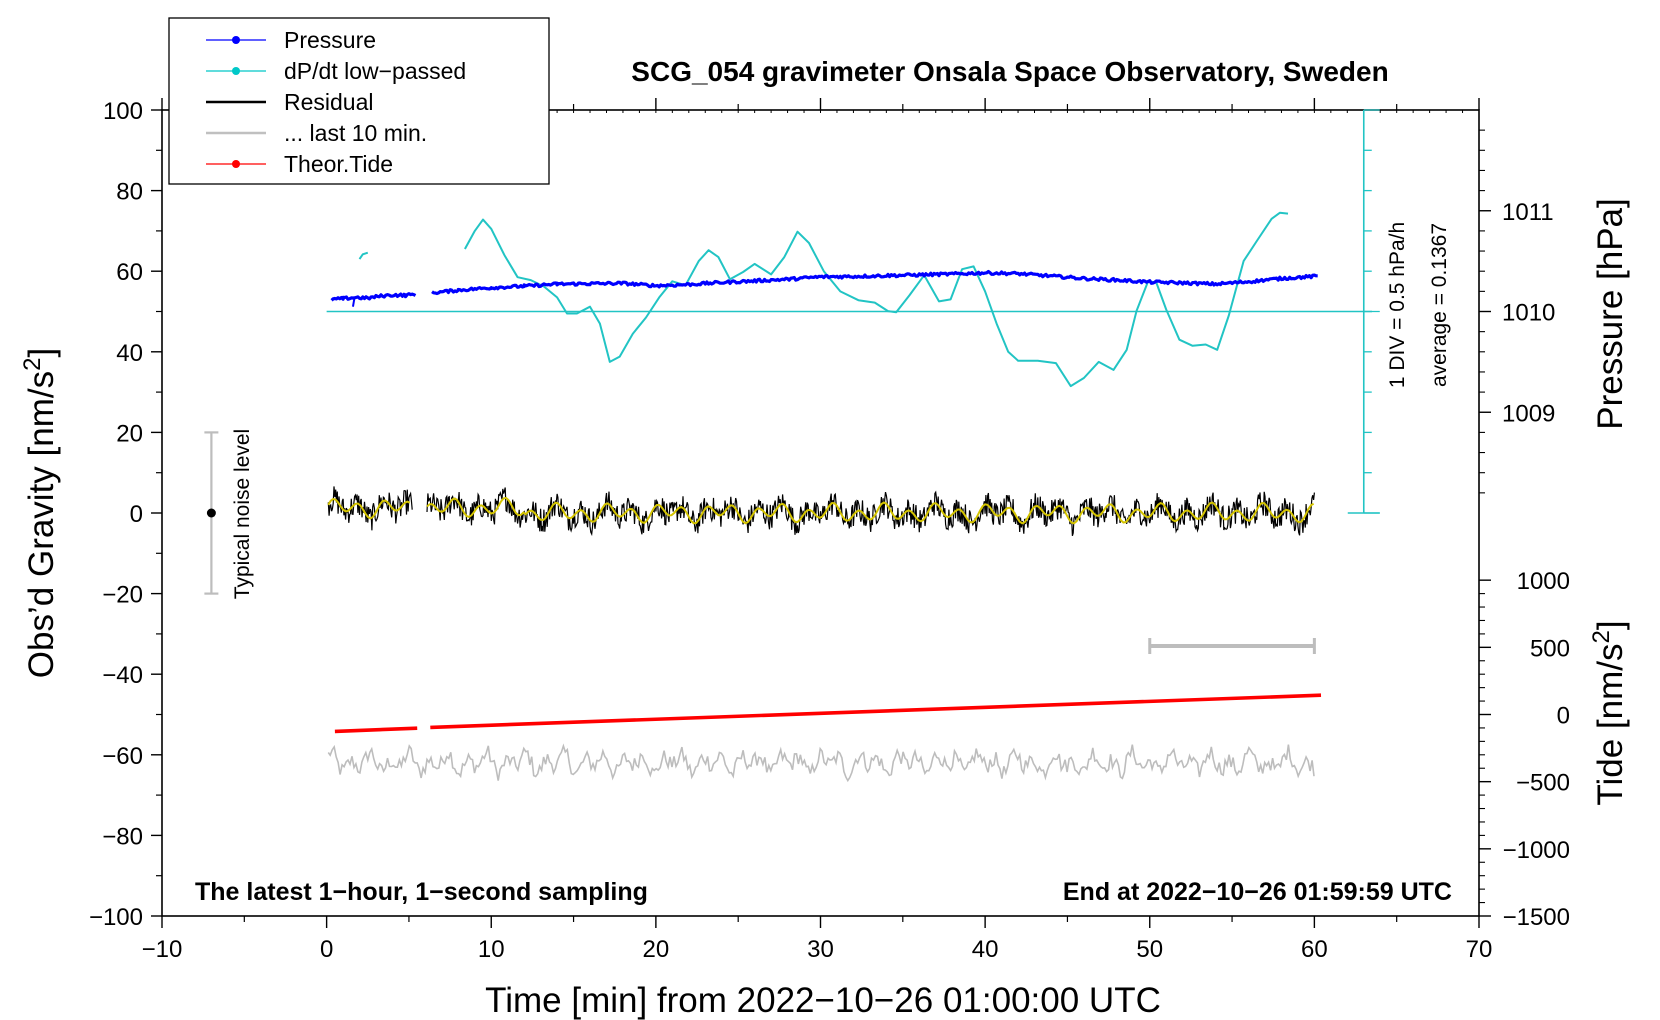  What do you see at coordinates (242, 514) in the screenshot?
I see `noise-level-label: Typical noise level` at bounding box center [242, 514].